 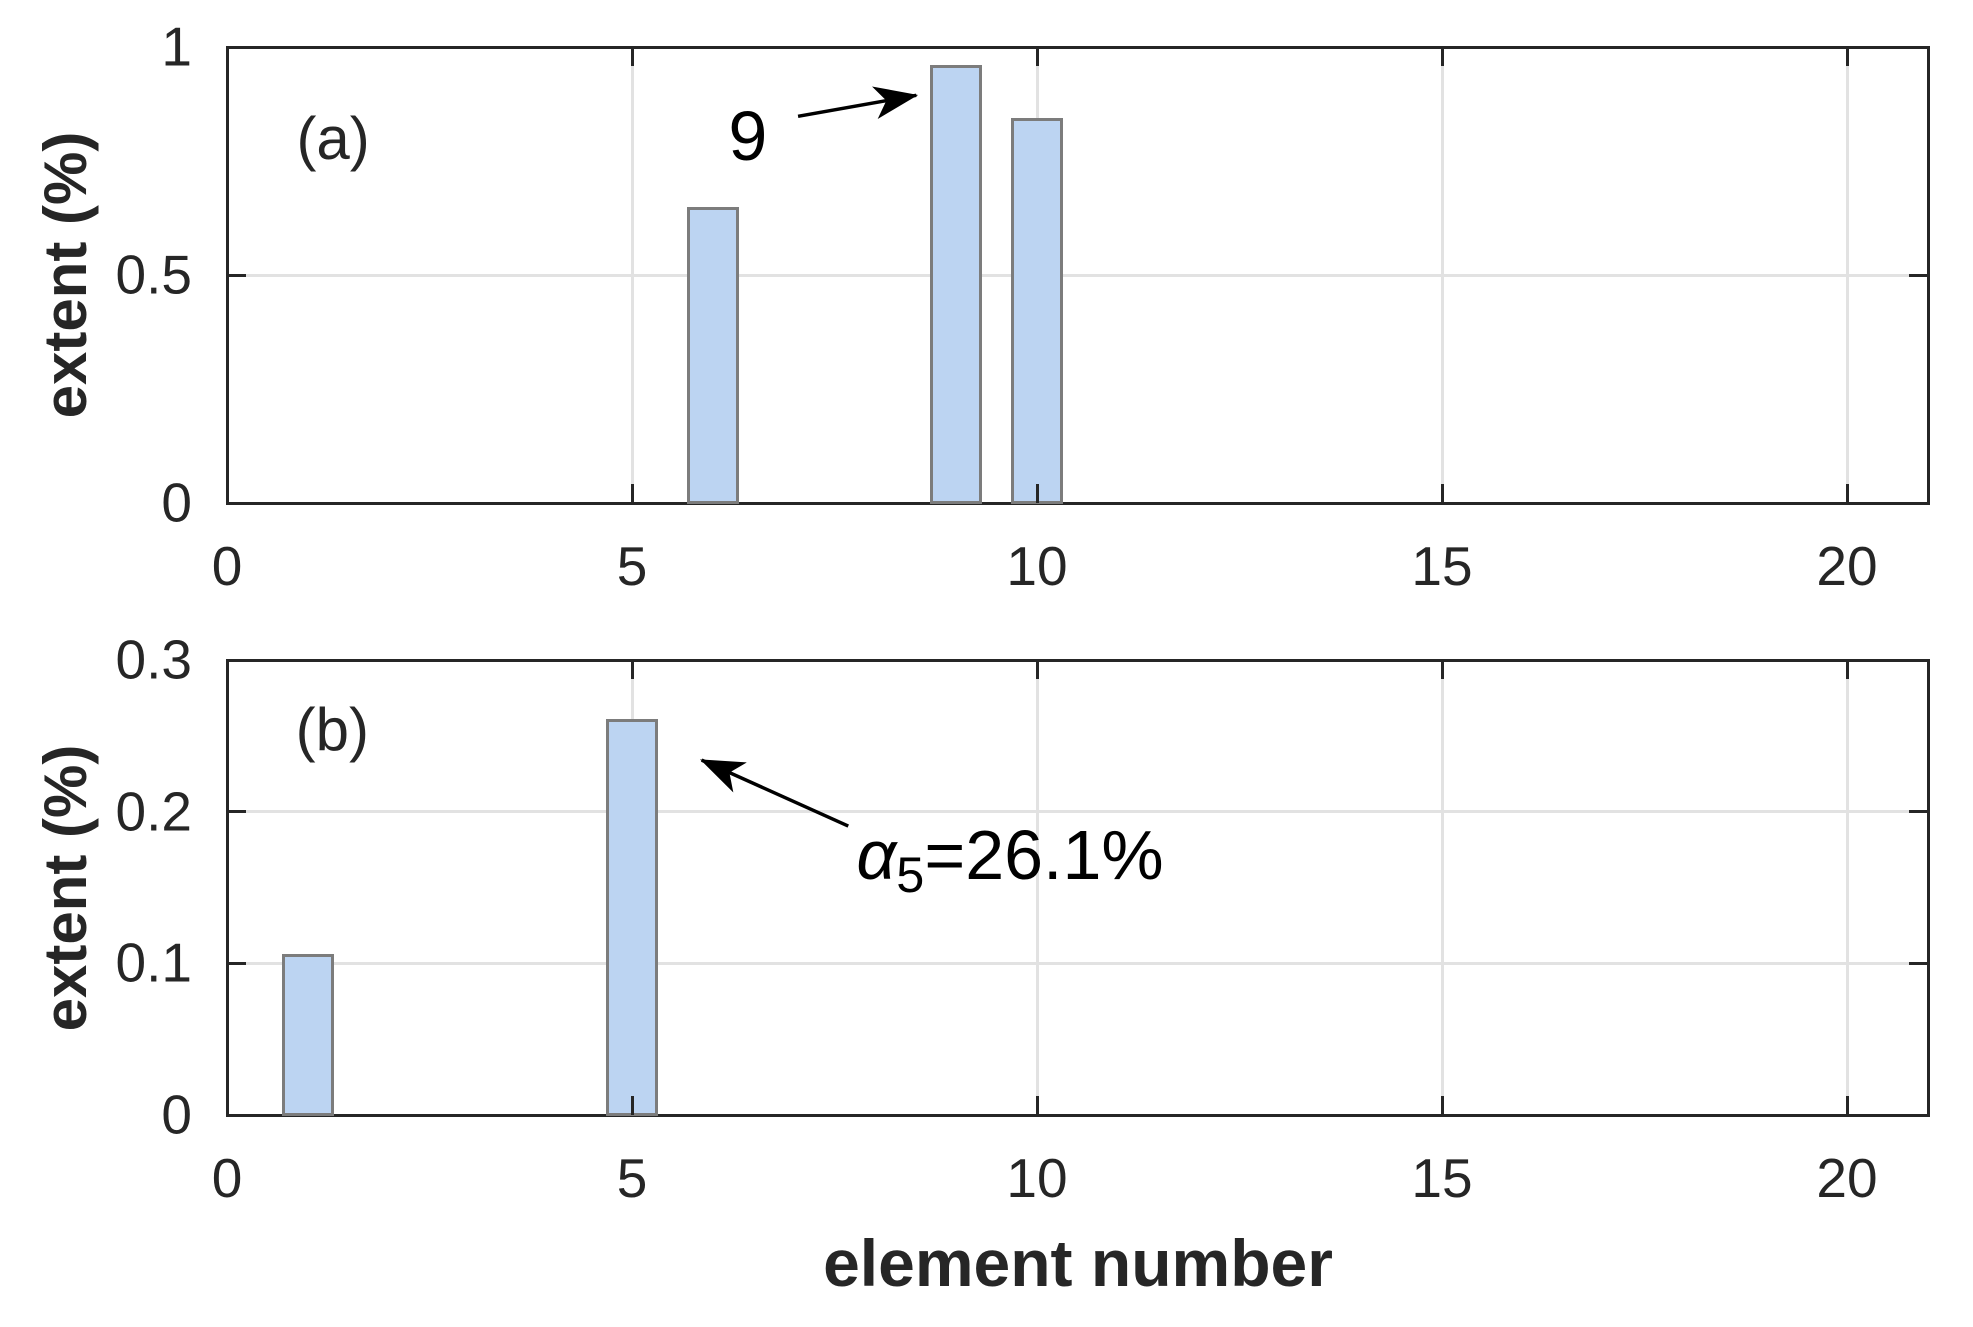 I want to click on y-tick-label: 0.1, so click(x=153, y=962).